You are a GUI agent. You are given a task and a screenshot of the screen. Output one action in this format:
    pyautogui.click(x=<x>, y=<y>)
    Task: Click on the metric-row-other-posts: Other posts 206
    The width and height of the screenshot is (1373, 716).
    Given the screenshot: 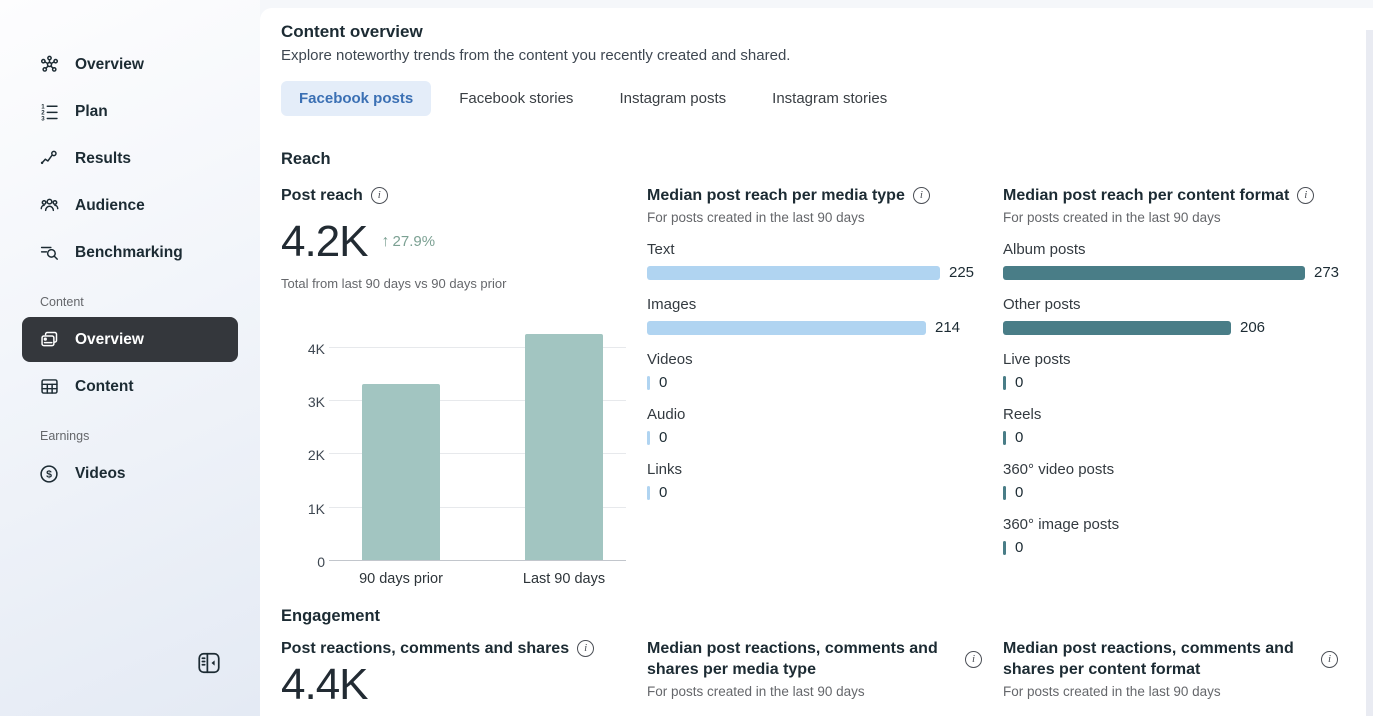 What is the action you would take?
    pyautogui.click(x=1172, y=316)
    